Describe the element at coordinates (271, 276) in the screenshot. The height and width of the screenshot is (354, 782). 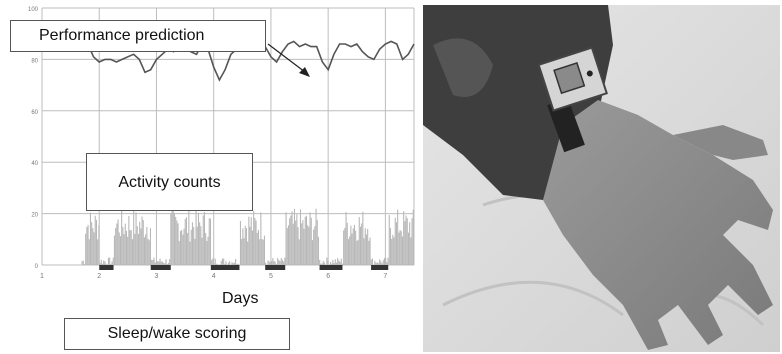
I see `x-tick-label: 5` at that location.